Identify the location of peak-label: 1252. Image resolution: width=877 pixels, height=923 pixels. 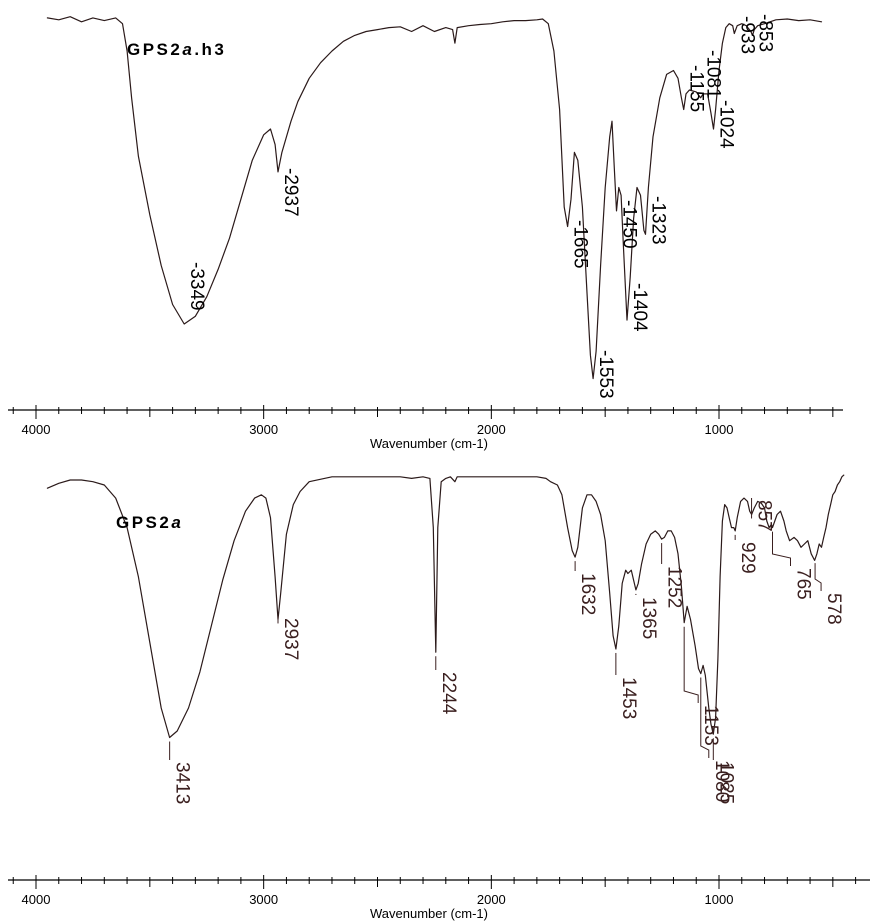
(674, 587).